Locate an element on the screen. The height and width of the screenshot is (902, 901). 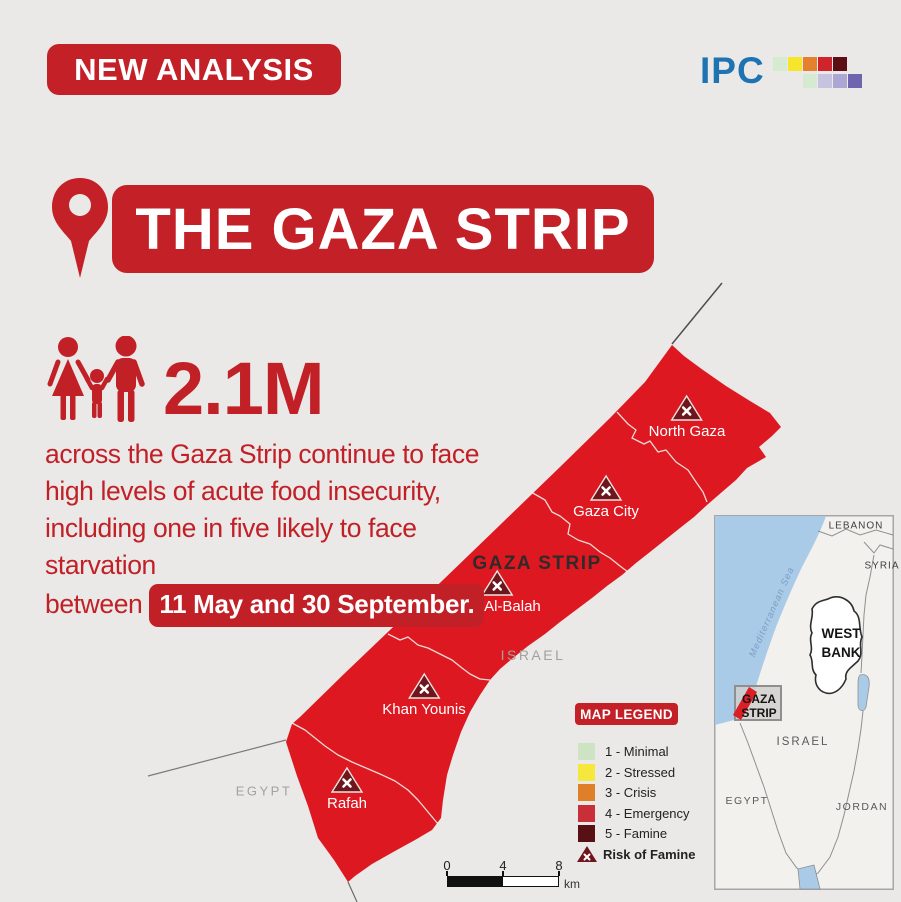
chronic2-square is located at coordinates (825, 81).